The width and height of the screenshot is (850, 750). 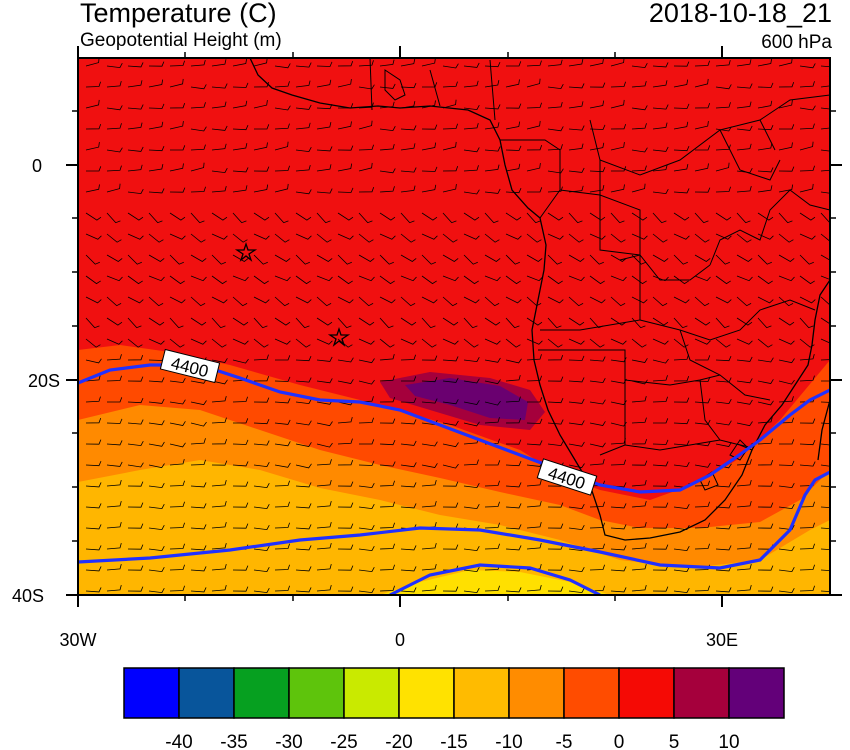 I want to click on colorbar-label: -20, so click(x=398, y=741).